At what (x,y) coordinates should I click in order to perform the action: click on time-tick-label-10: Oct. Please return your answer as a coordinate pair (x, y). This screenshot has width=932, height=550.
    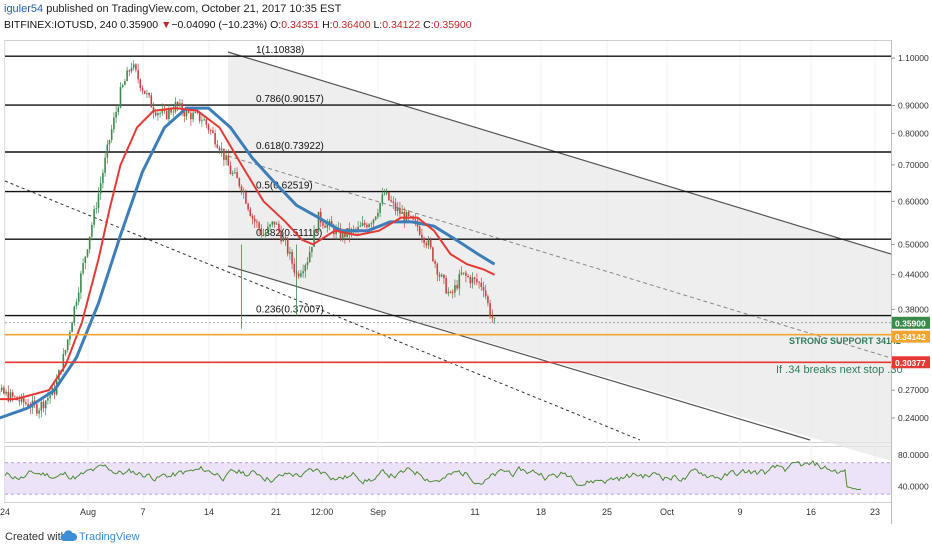
    Looking at the image, I should click on (667, 512).